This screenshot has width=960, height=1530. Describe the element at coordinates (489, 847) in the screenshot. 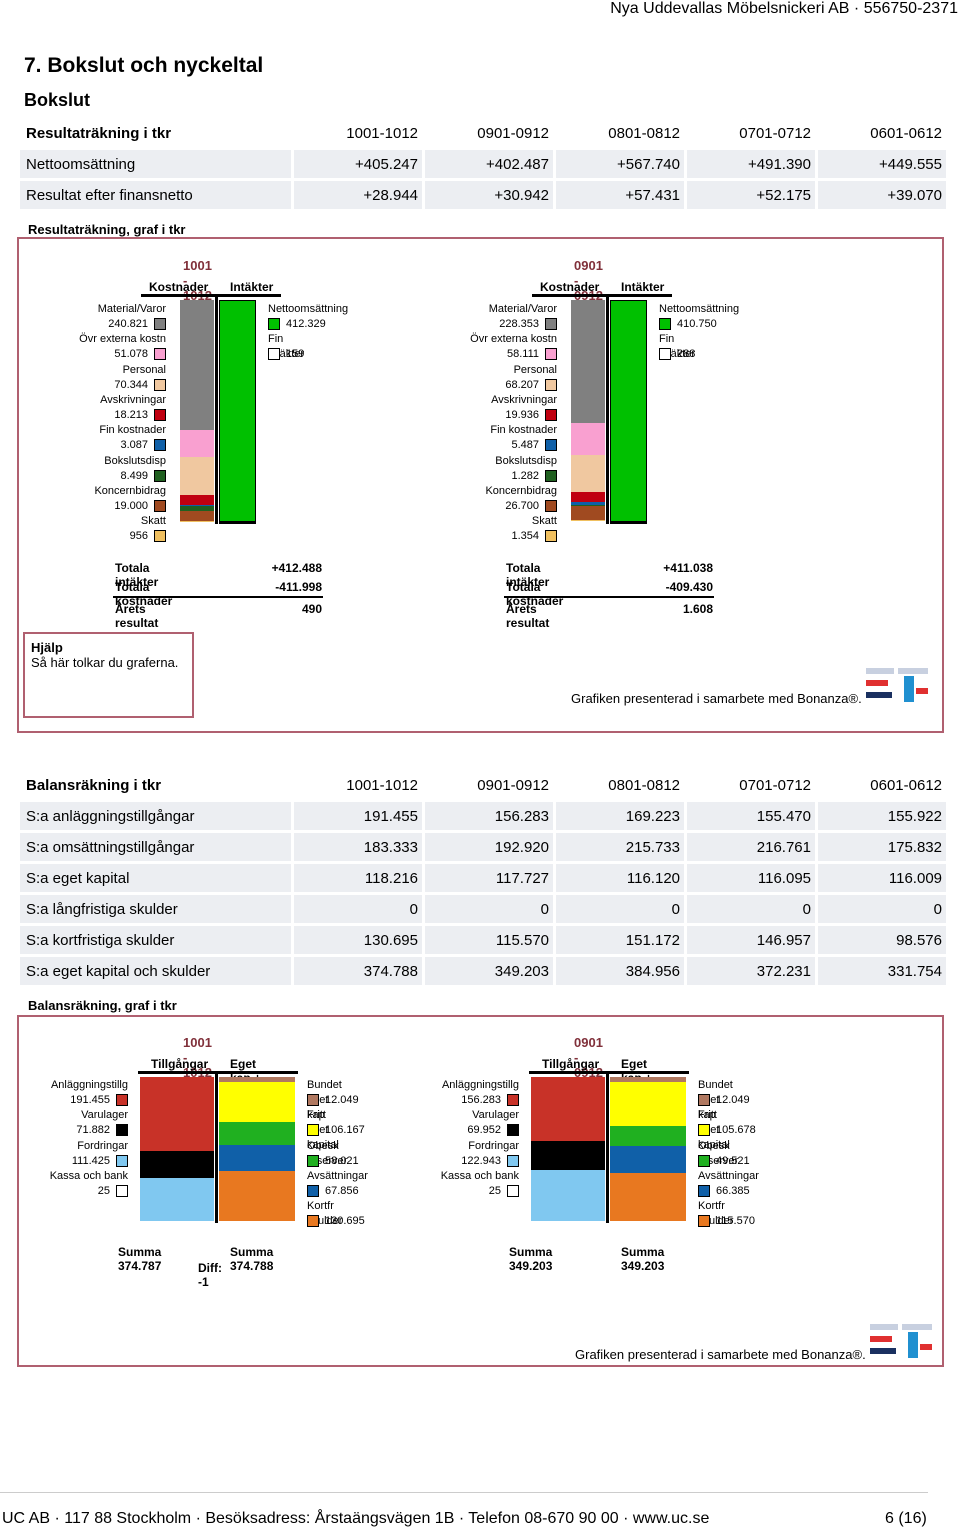

I see `row-value: 192.920` at that location.